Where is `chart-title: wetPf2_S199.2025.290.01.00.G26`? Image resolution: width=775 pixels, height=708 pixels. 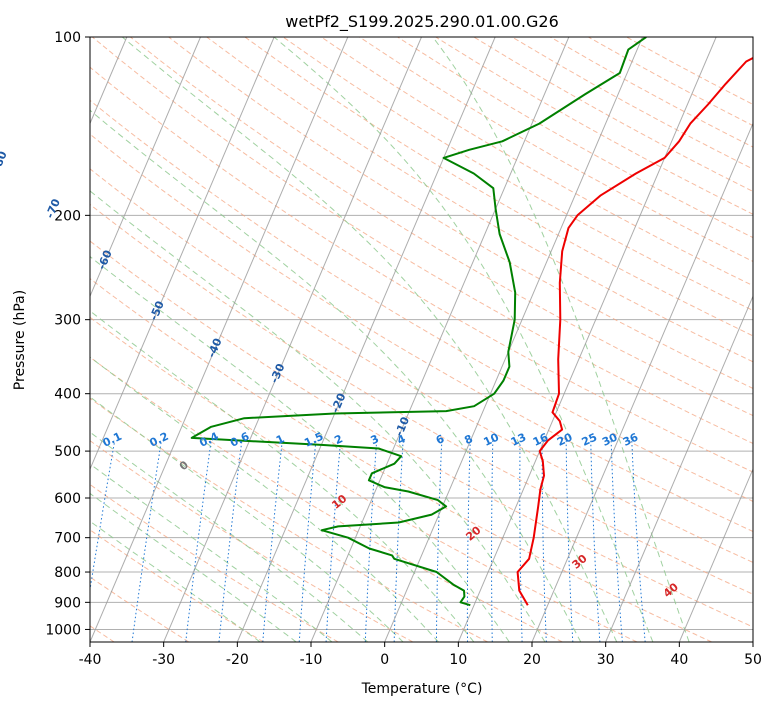 chart-title: wetPf2_S199.2025.290.01.00.G26 is located at coordinates (422, 22).